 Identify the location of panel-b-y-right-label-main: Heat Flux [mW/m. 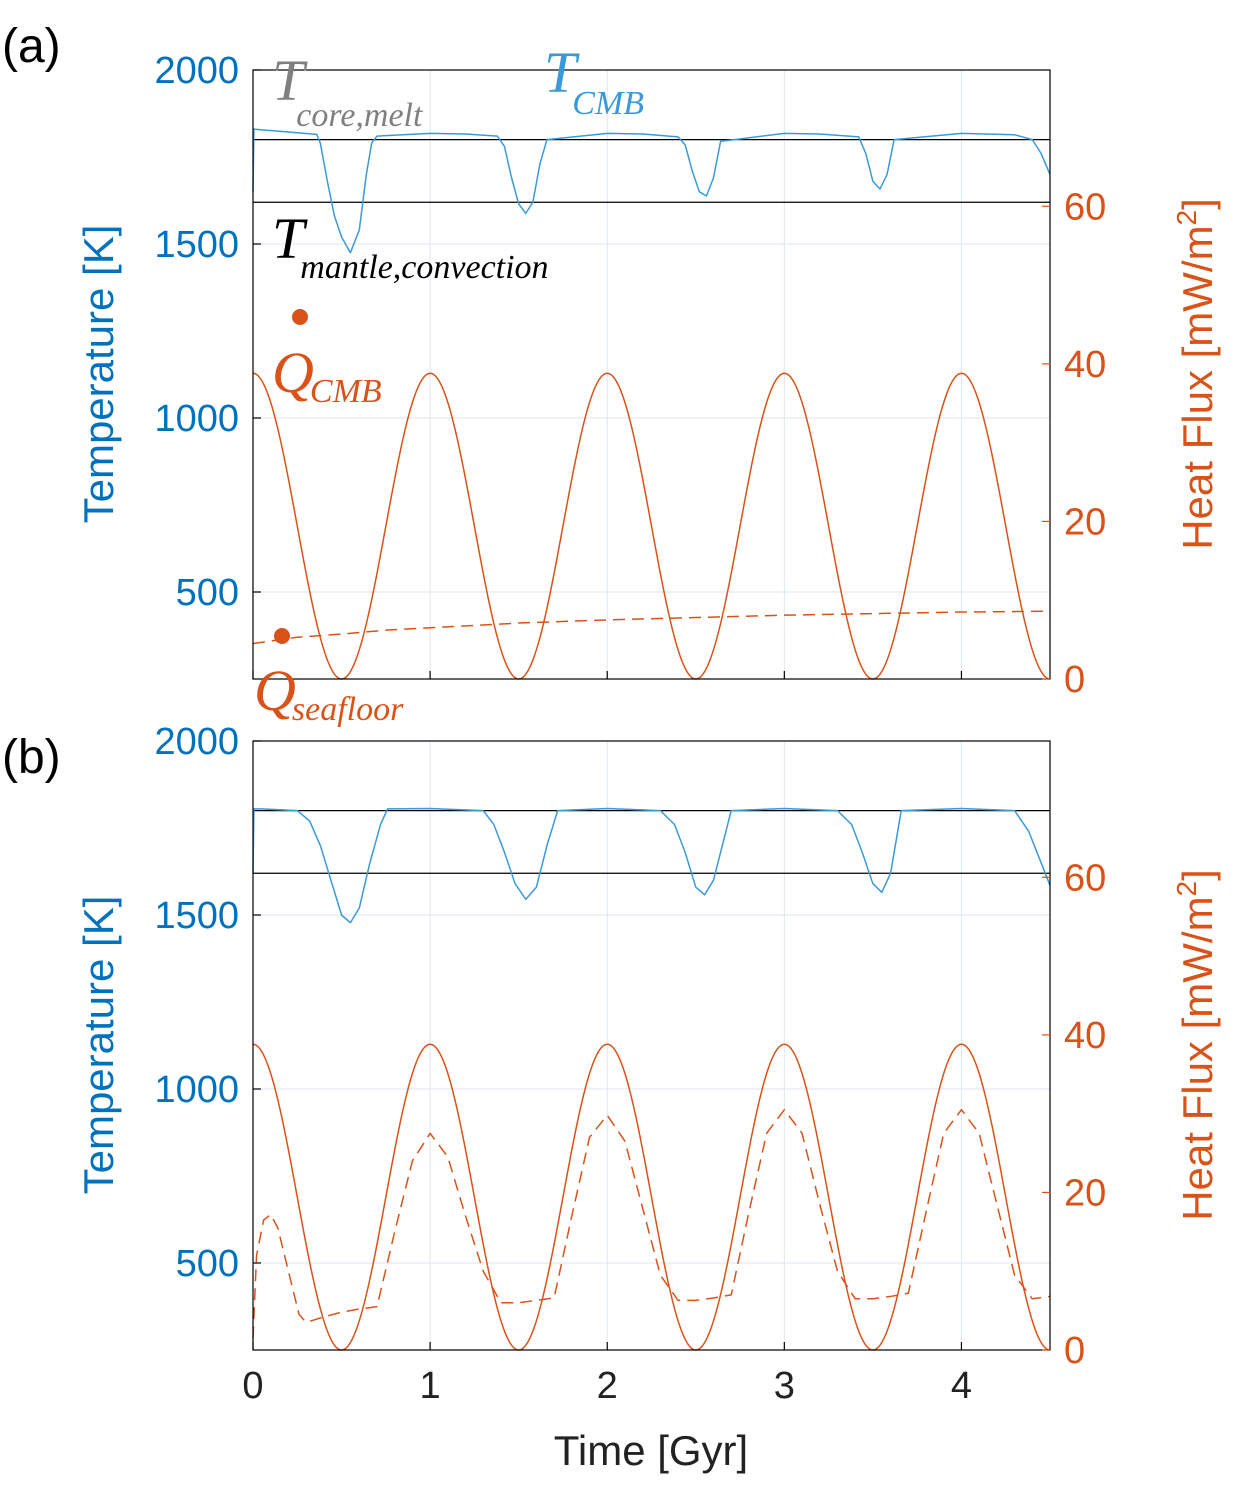
(1197, 1058).